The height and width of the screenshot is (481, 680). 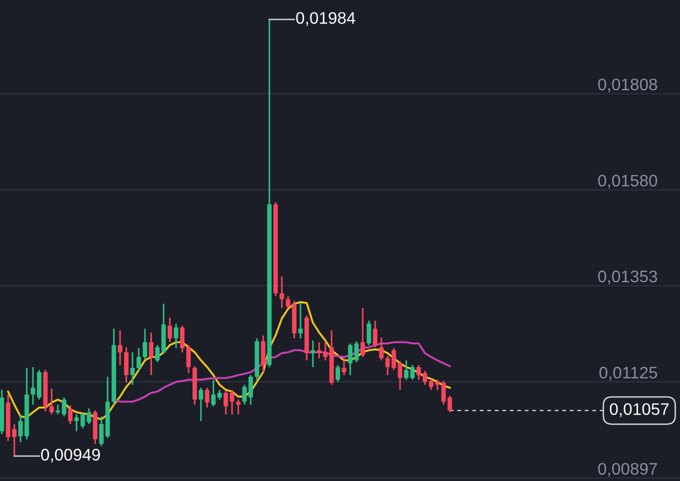 I want to click on annotation: 0,01984, so click(x=326, y=19).